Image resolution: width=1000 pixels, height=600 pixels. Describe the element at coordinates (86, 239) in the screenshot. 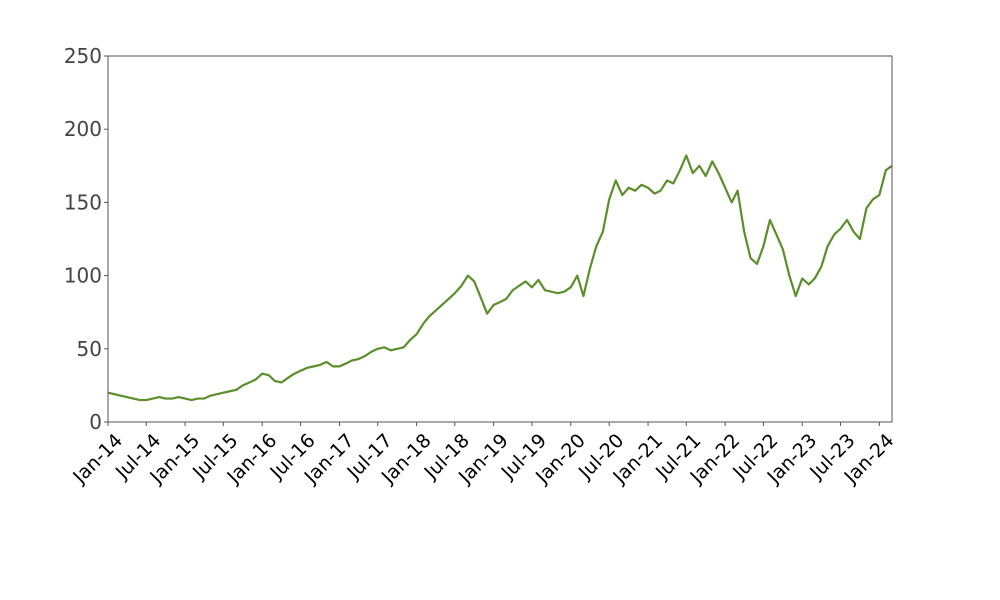

I see `y-axis: 0 50 100 150 200 250` at that location.